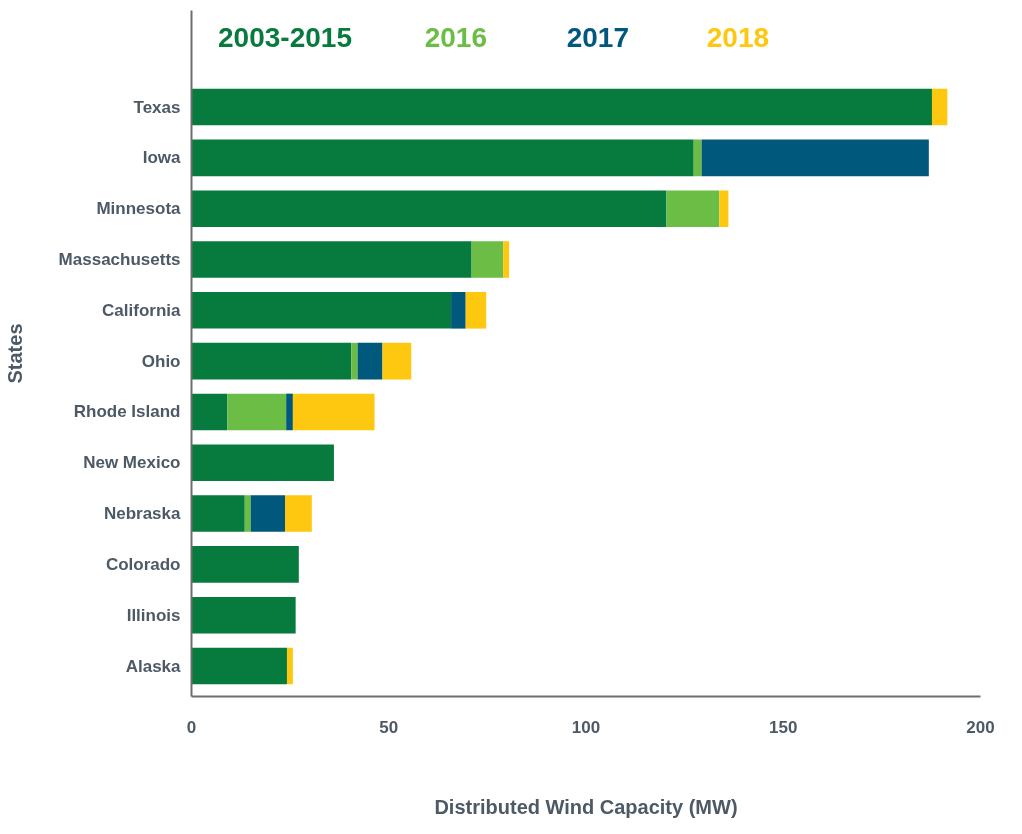  I want to click on x-tick-label: 100, so click(586, 727).